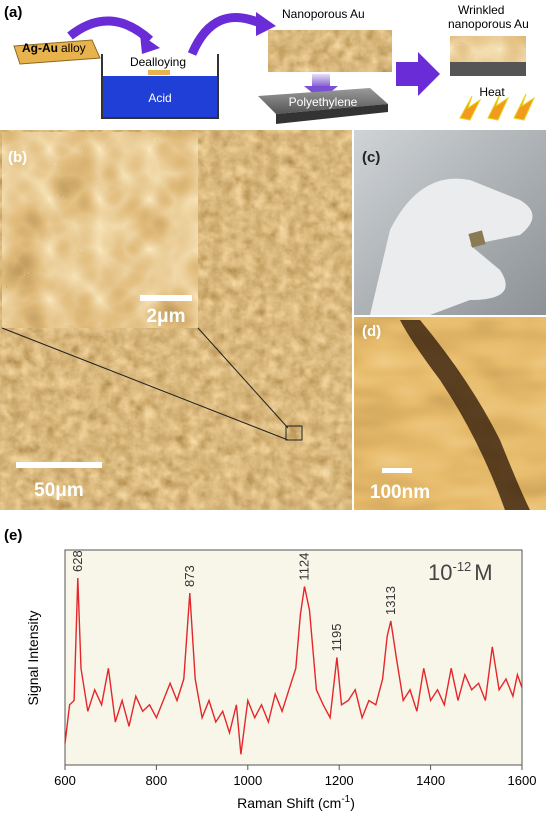 The width and height of the screenshot is (546, 821). I want to click on glove, so click(451, 246).